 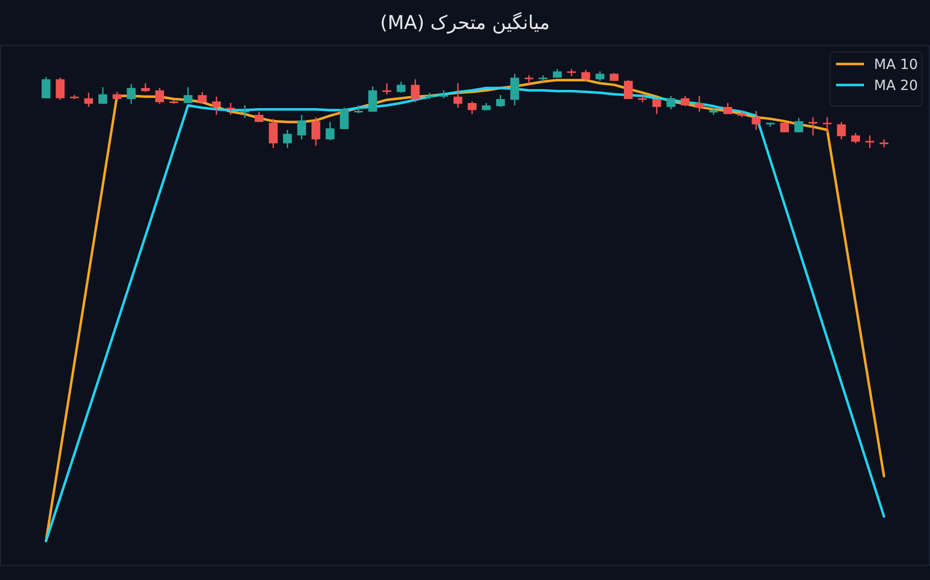 What do you see at coordinates (896, 86) in the screenshot?
I see `legend-label: MA 20` at bounding box center [896, 86].